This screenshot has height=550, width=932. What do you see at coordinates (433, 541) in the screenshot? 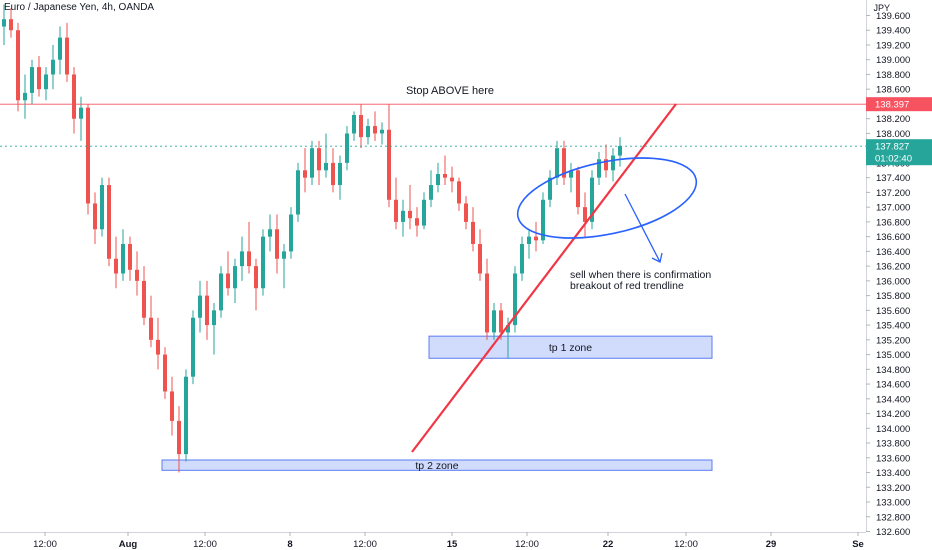
I see `time-axis: 12:00 Aug 12:00 8 12:00 15 12:00 22 12:00 29 Se` at bounding box center [433, 541].